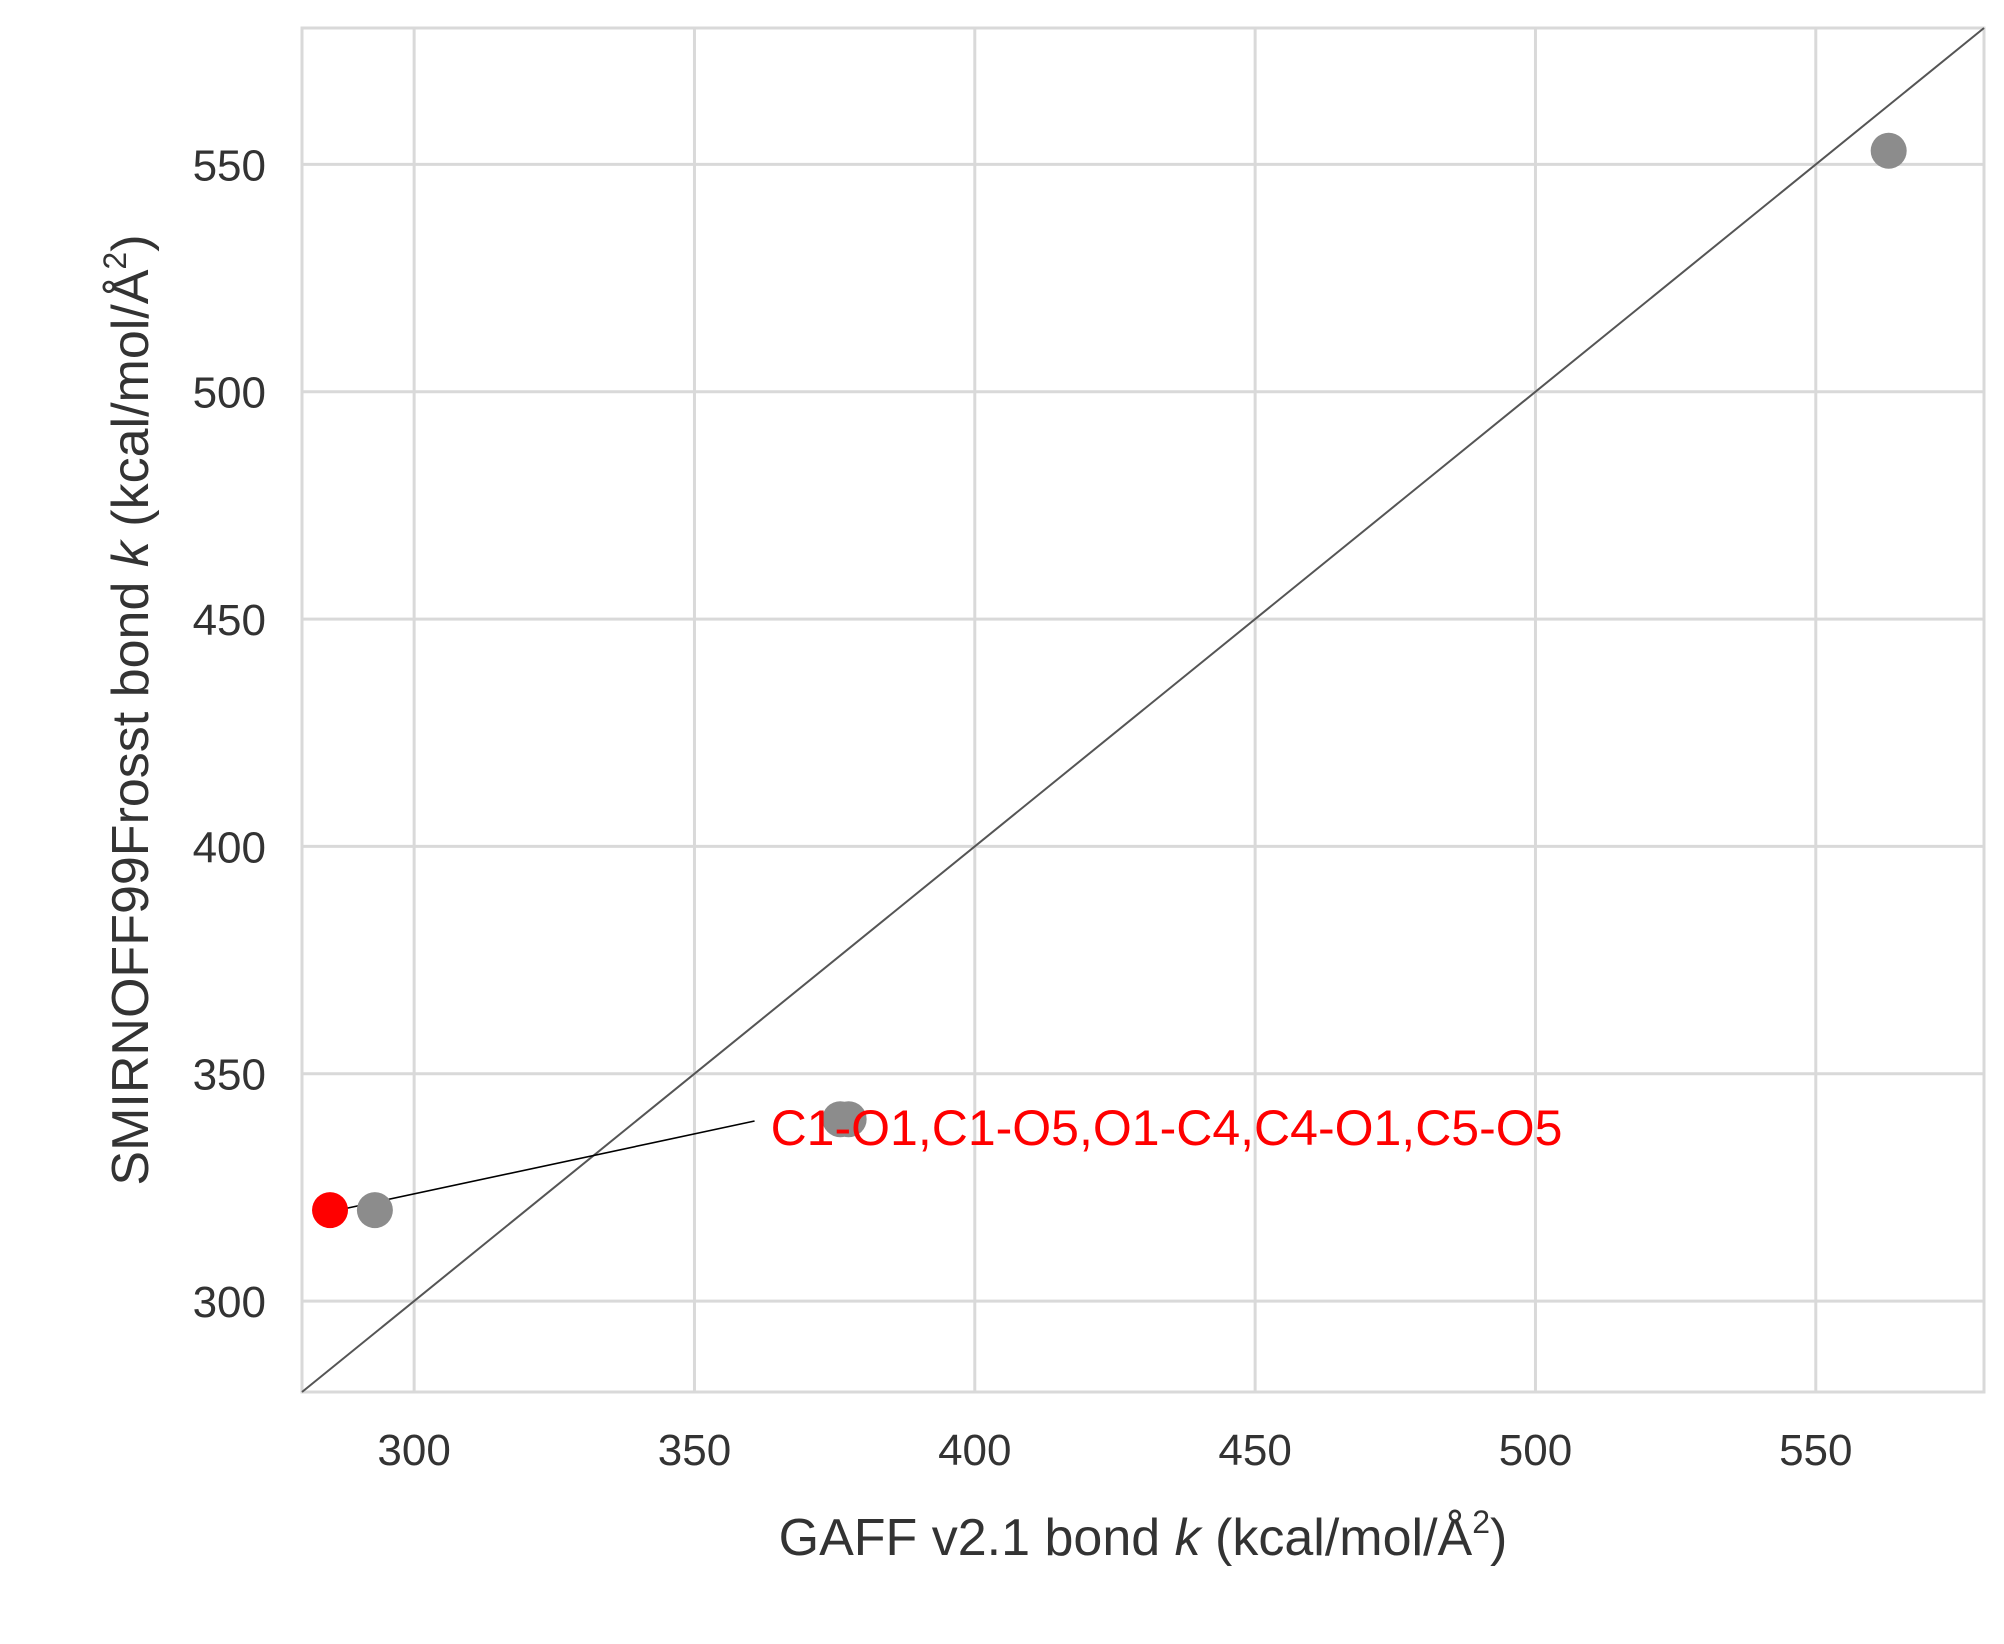  I want to click on x-tick-label: 450, so click(1254, 1450).